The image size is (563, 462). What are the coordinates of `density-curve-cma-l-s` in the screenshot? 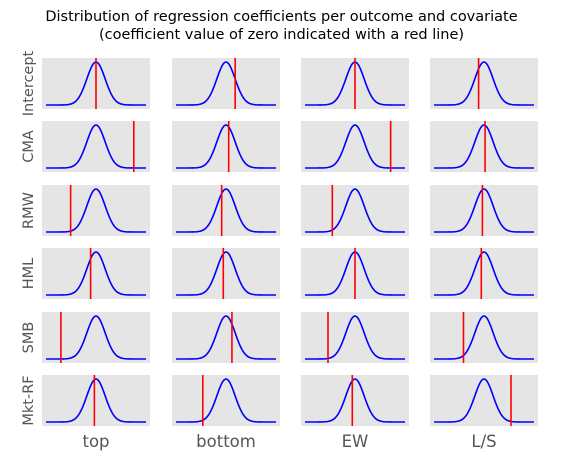 It's located at (484, 146).